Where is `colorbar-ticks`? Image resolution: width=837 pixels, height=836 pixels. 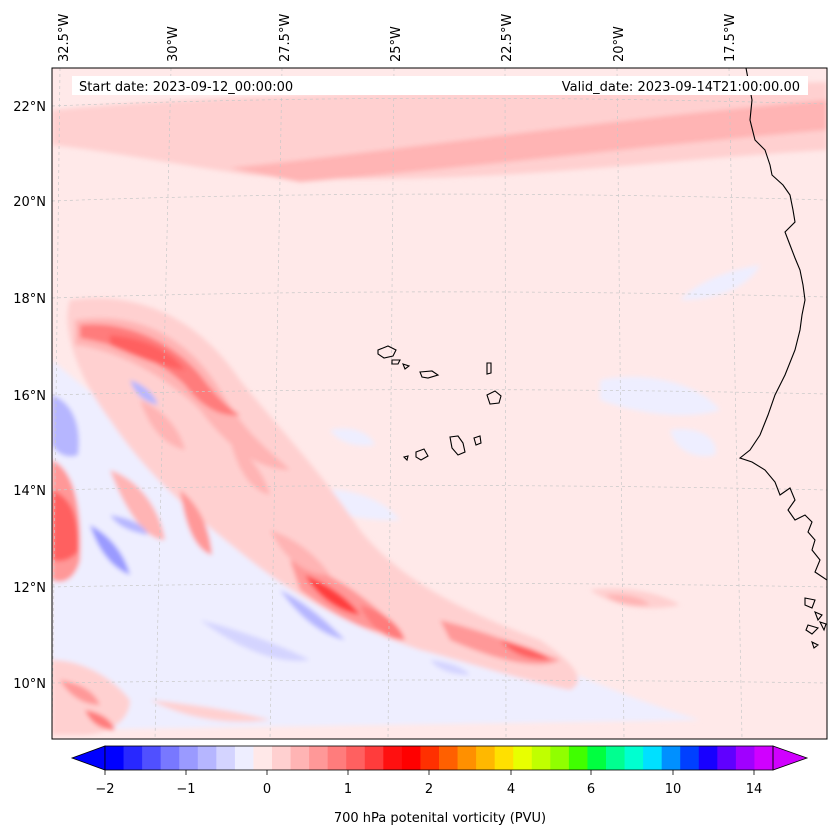
colorbar-ticks is located at coordinates (429, 772).